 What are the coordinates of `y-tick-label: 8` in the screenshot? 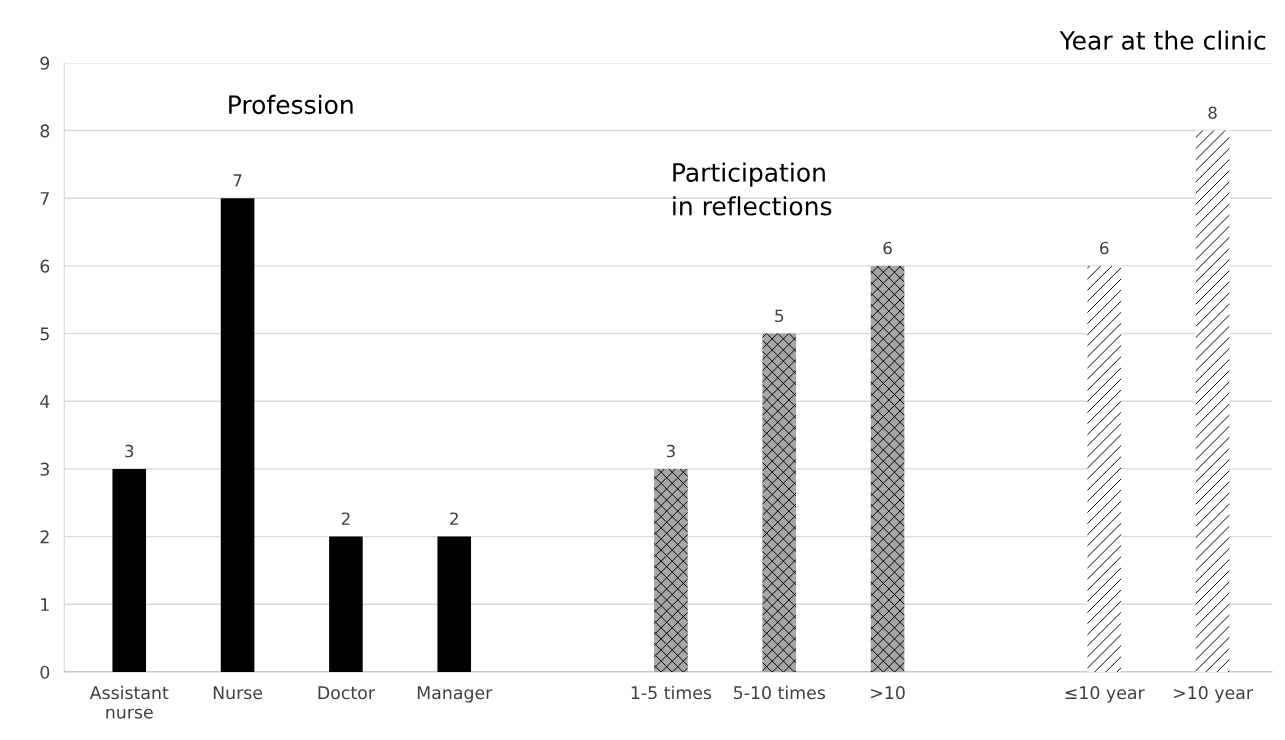 It's located at (45, 131).